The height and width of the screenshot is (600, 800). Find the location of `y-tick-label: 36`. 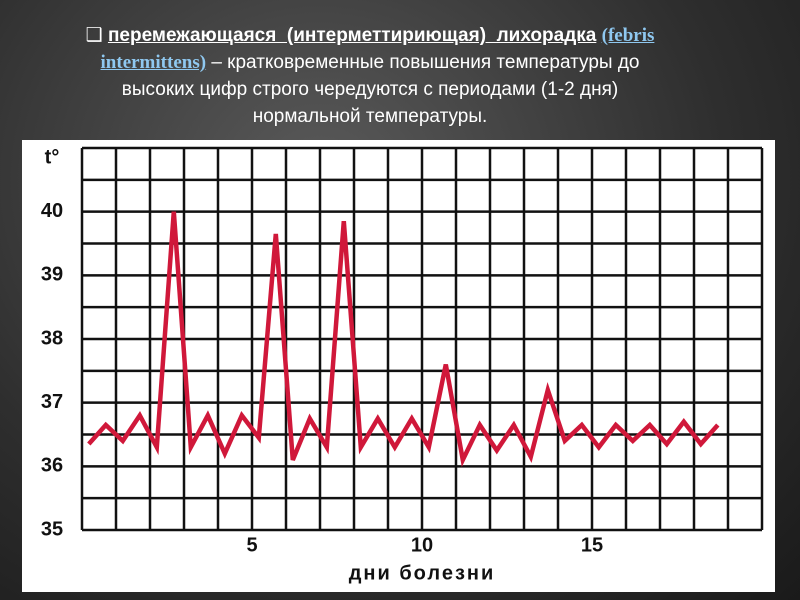

y-tick-label: 36 is located at coordinates (52, 466).